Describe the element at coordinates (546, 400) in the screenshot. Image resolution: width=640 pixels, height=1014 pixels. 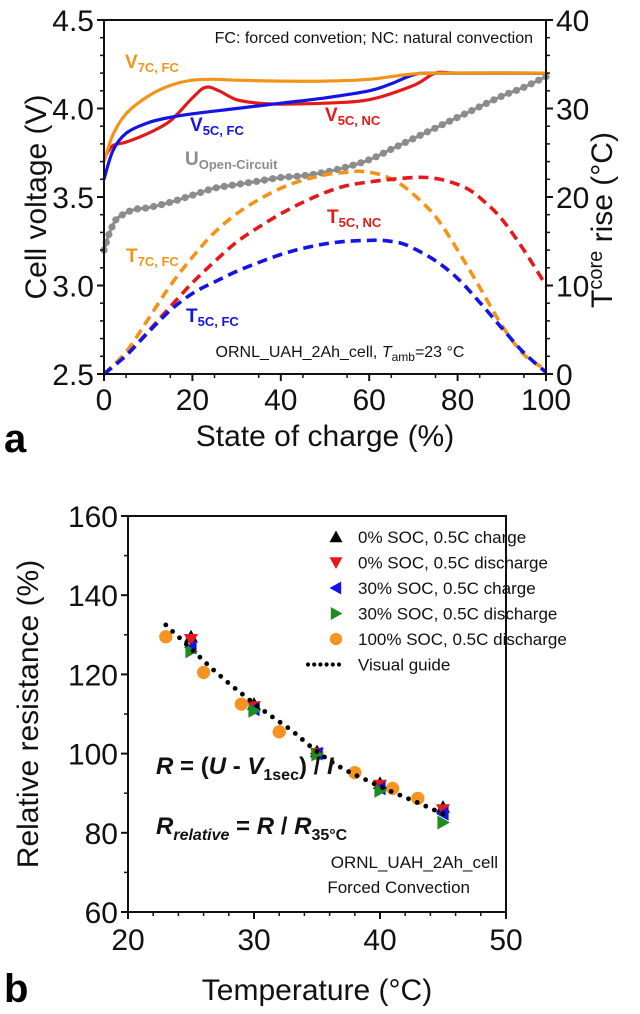
I see `a-x-tick-label: 100` at that location.